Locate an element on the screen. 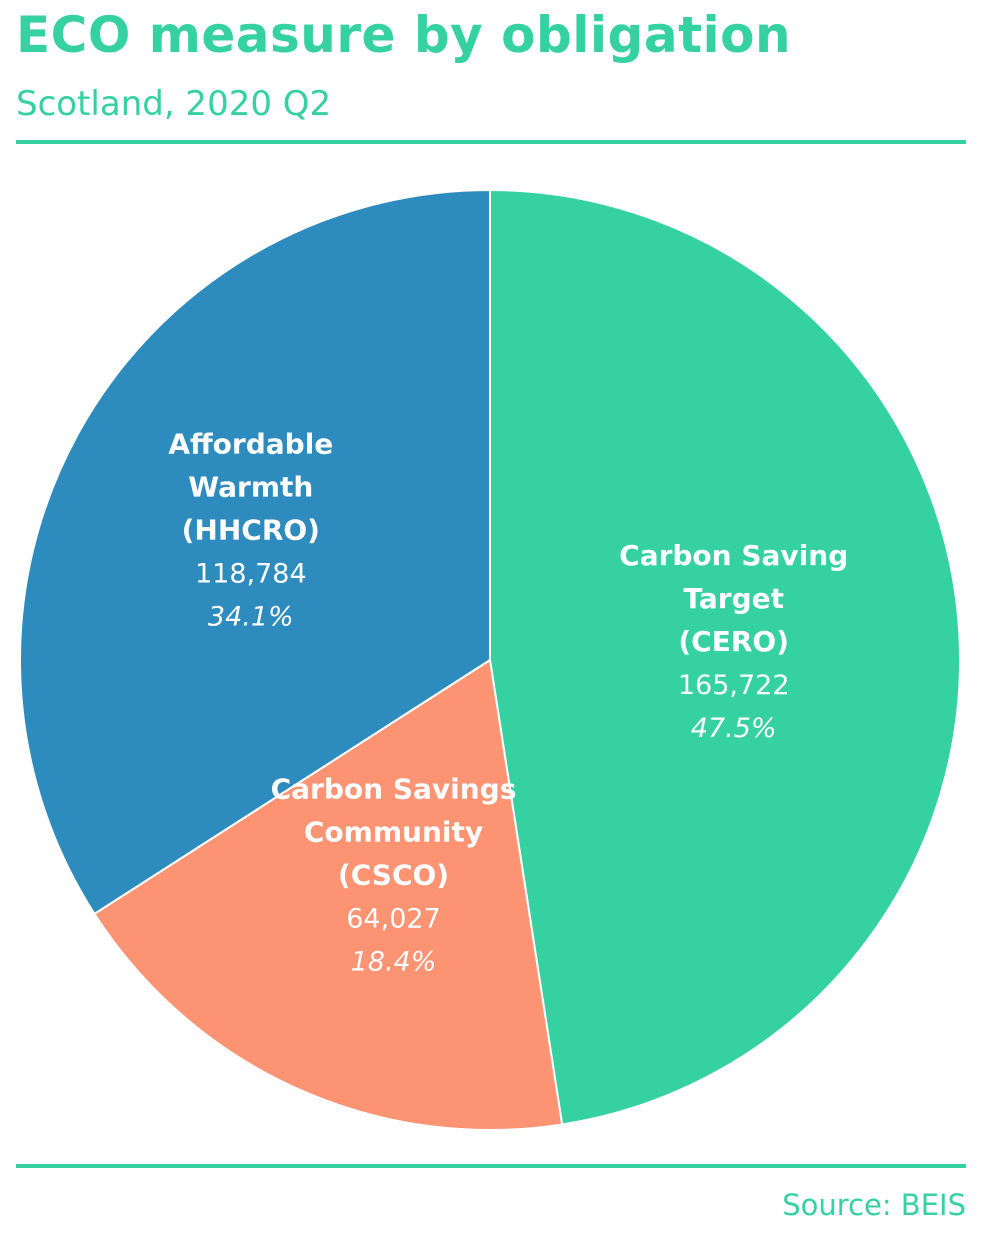 This screenshot has width=982, height=1237. slice-0-label-line-2: (CERO) is located at coordinates (733, 641).